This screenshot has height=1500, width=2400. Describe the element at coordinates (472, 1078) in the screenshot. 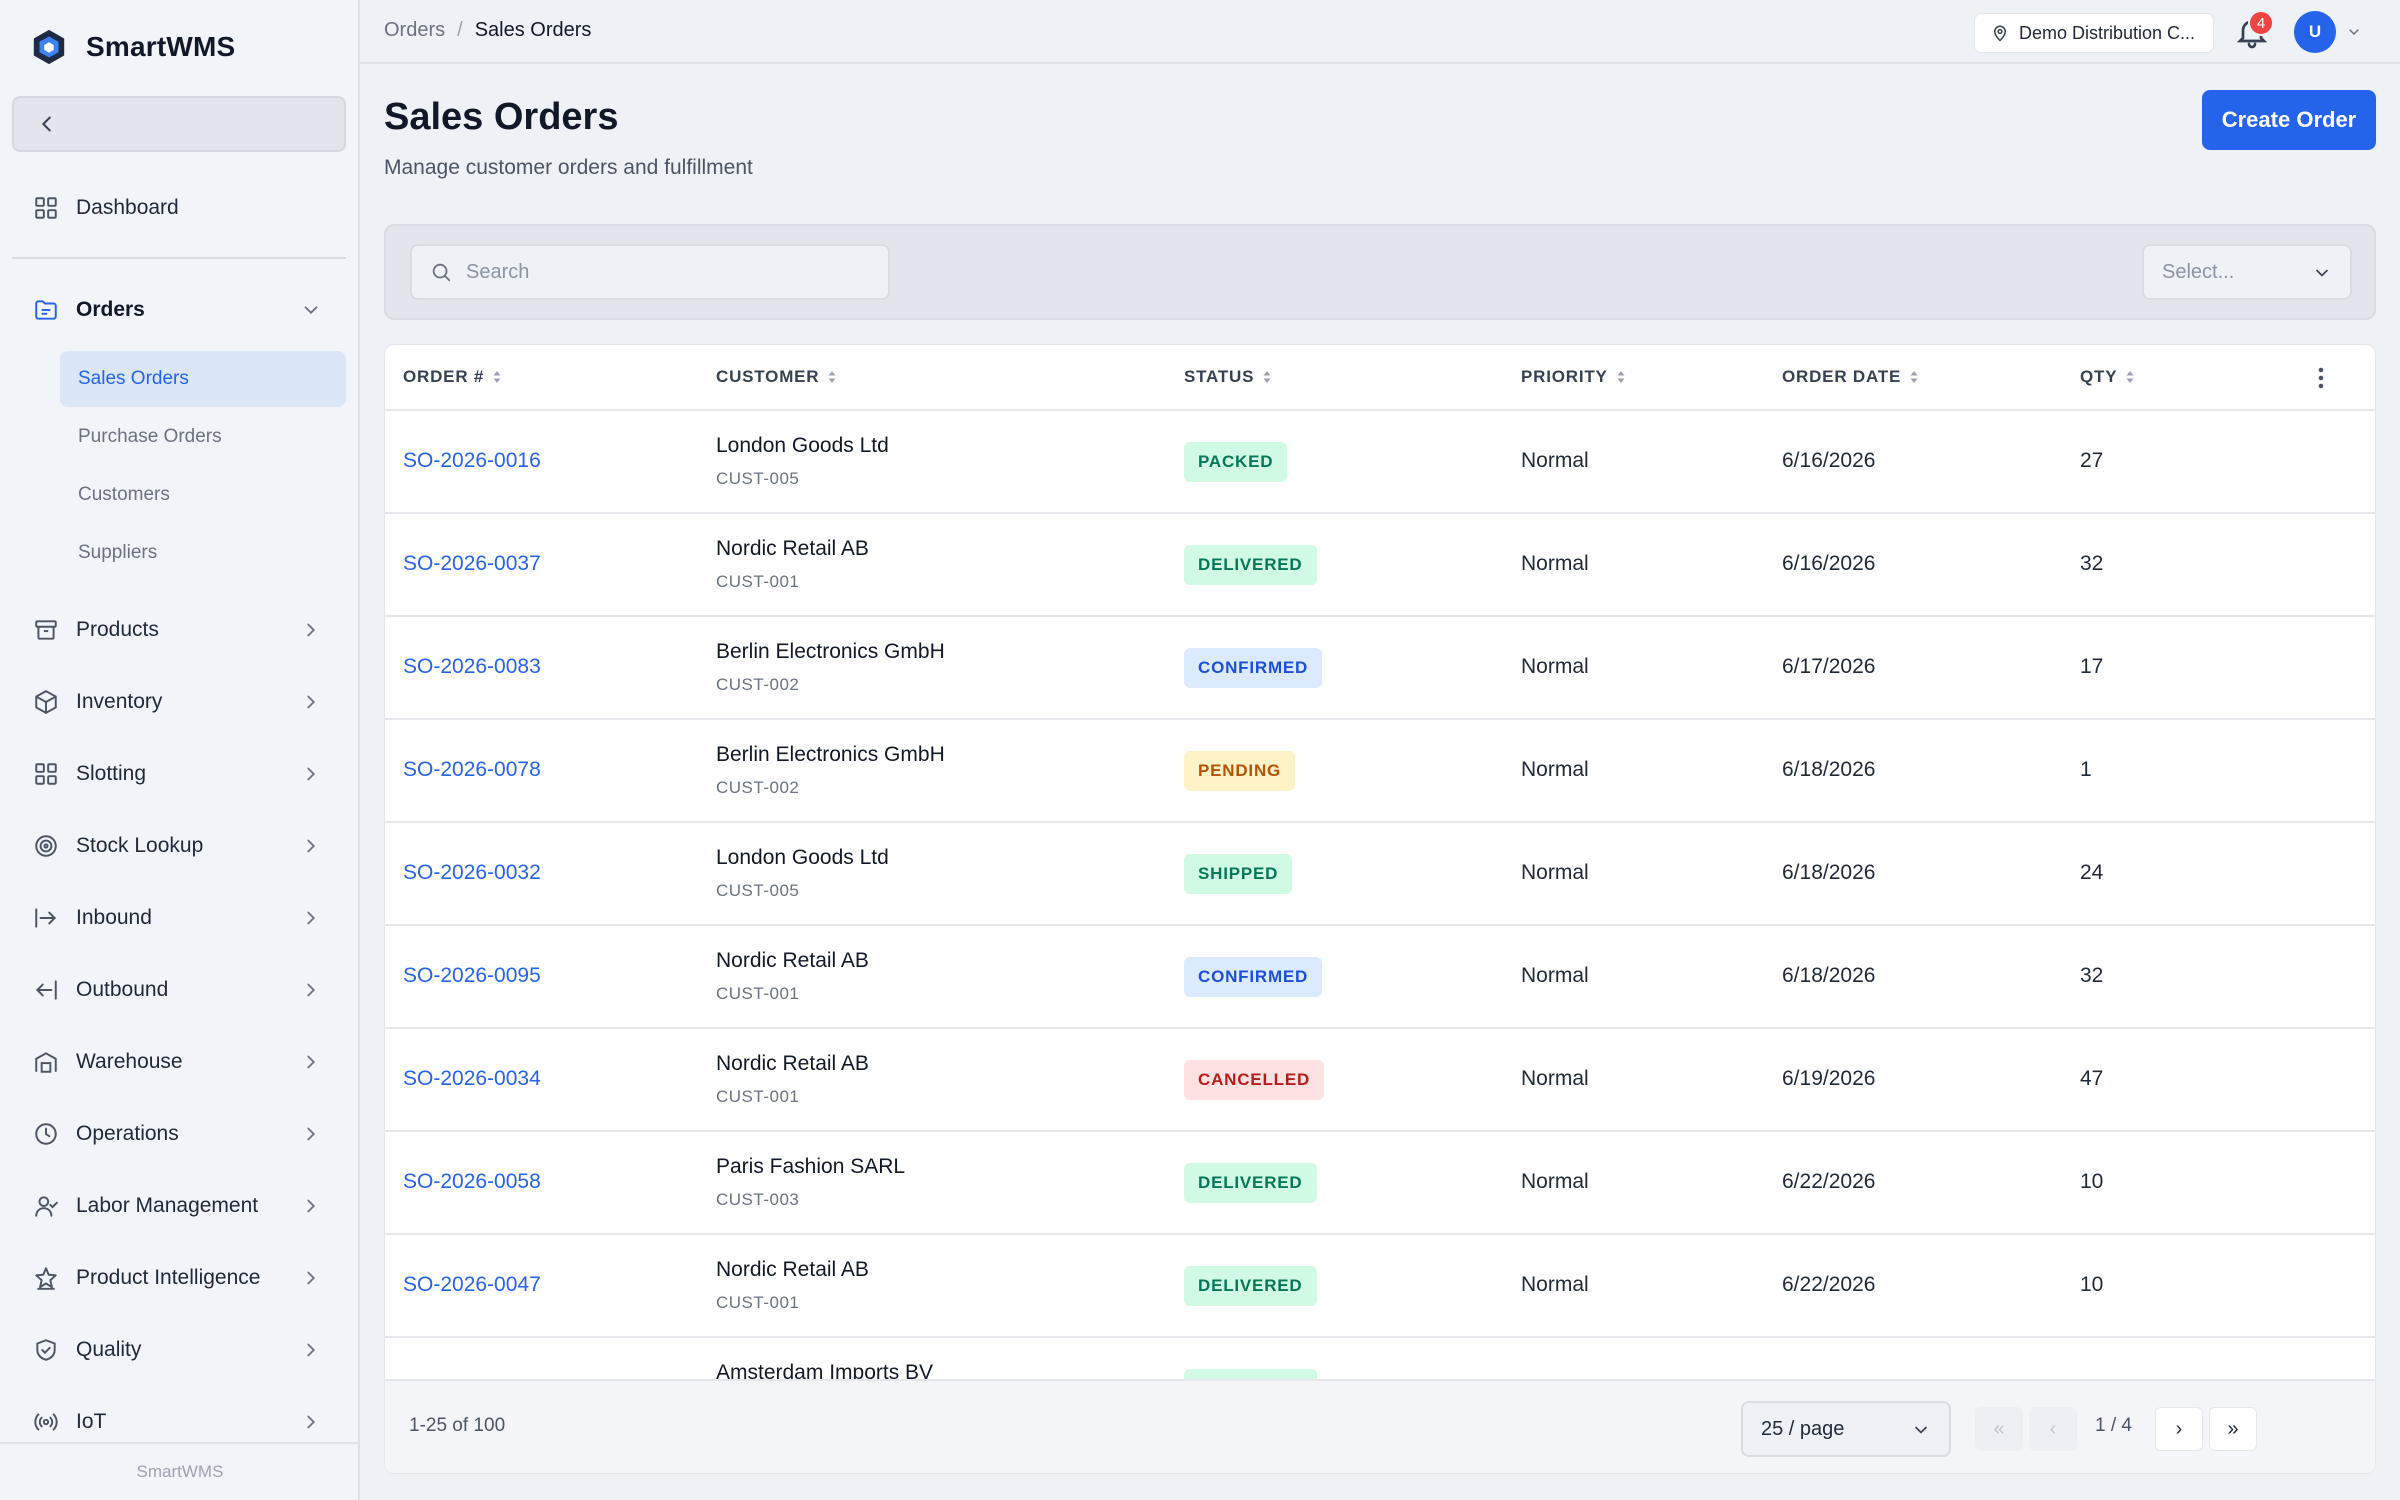

I see `order-number-link: SO-2026-0034` at that location.